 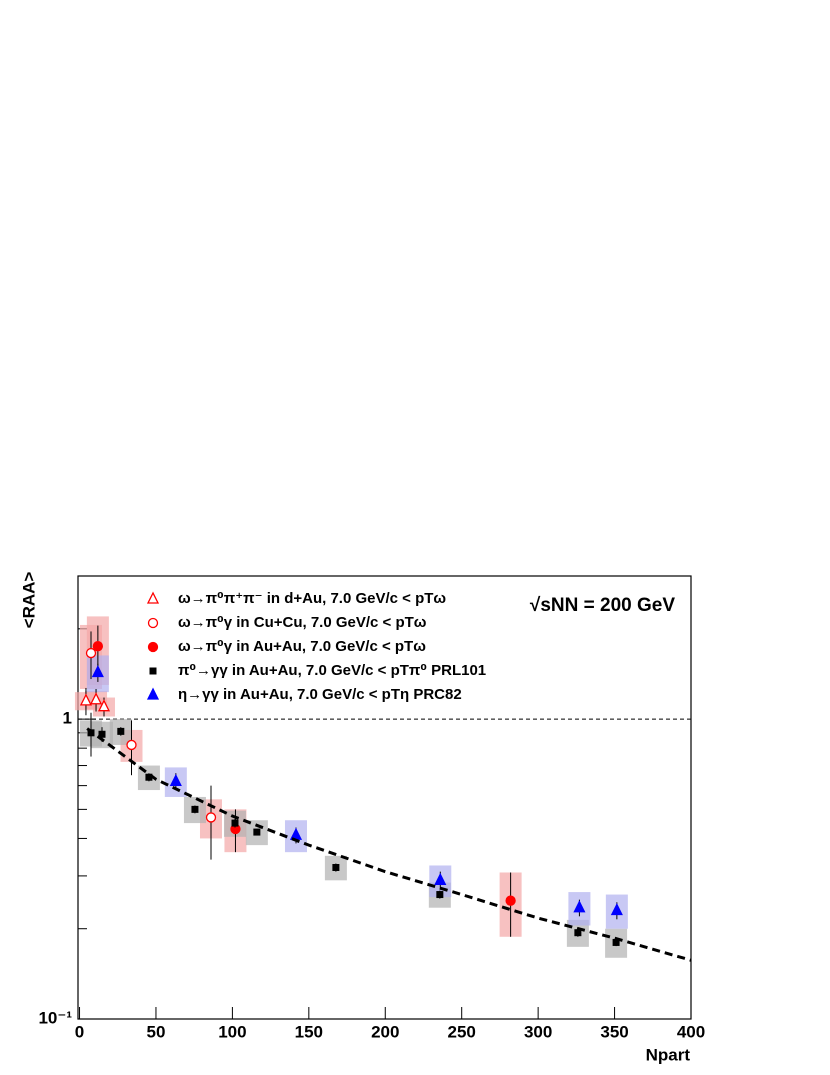 What do you see at coordinates (614, 1031) in the screenshot?
I see `x-tick-label: 350` at bounding box center [614, 1031].